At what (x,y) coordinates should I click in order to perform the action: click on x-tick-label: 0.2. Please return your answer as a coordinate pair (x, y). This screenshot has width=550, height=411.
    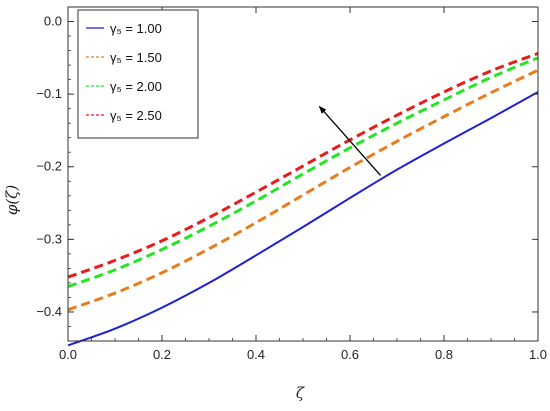
    Looking at the image, I should click on (162, 354).